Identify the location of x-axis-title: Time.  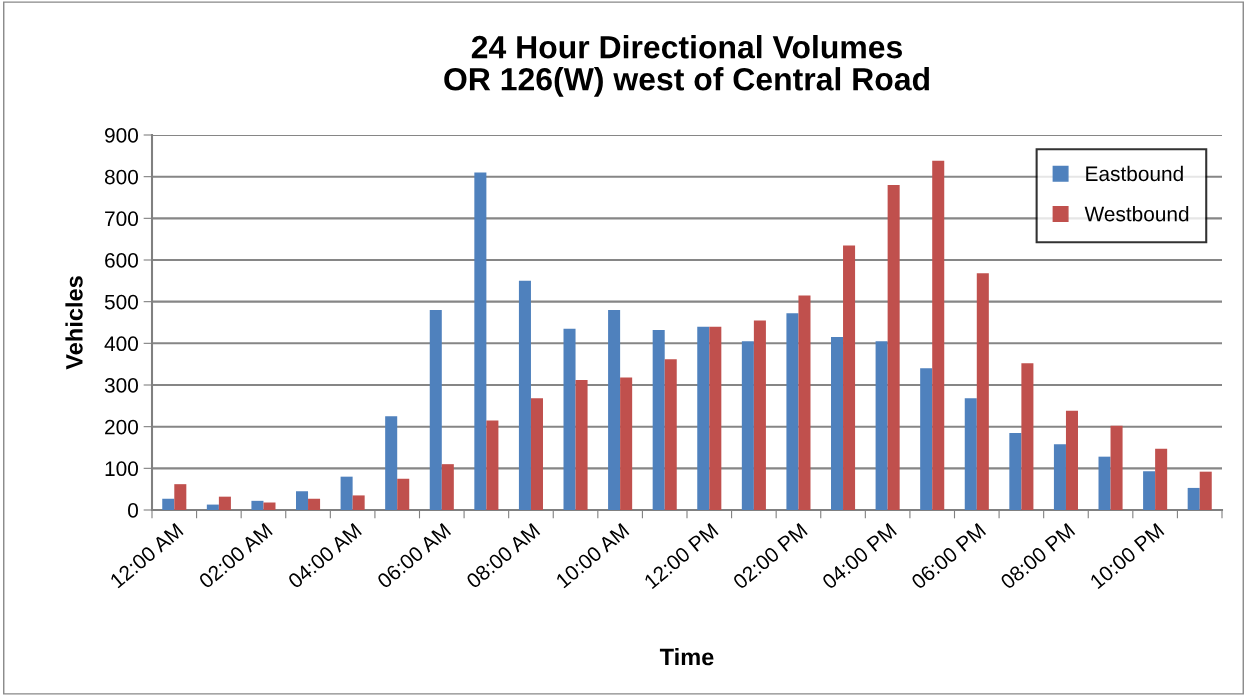
(686, 656).